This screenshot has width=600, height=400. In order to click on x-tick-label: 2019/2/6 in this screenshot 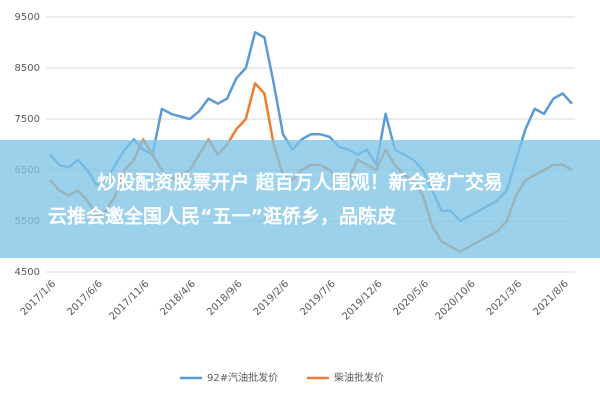, I will do `click(272, 298)`.